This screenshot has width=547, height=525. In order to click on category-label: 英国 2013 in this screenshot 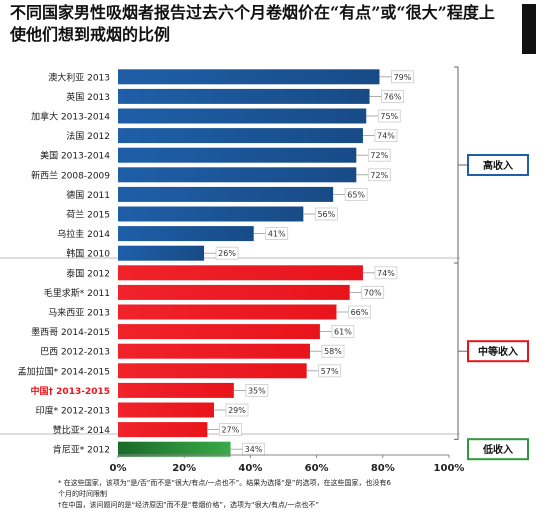, I will do `click(88, 97)`.